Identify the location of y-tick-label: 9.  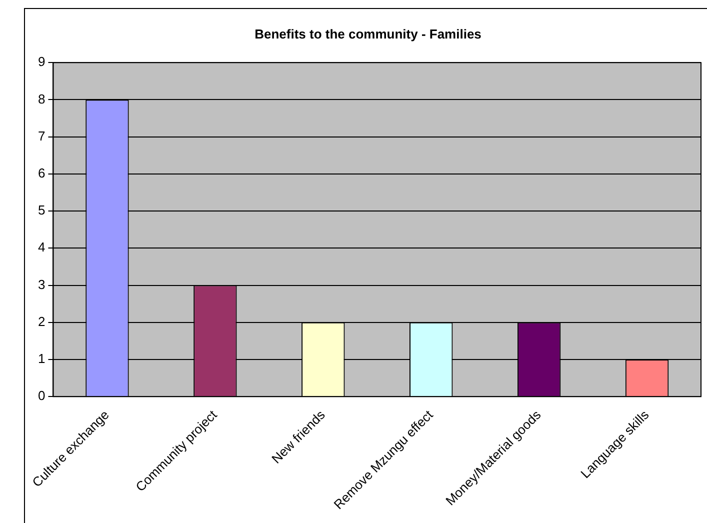
(42, 62).